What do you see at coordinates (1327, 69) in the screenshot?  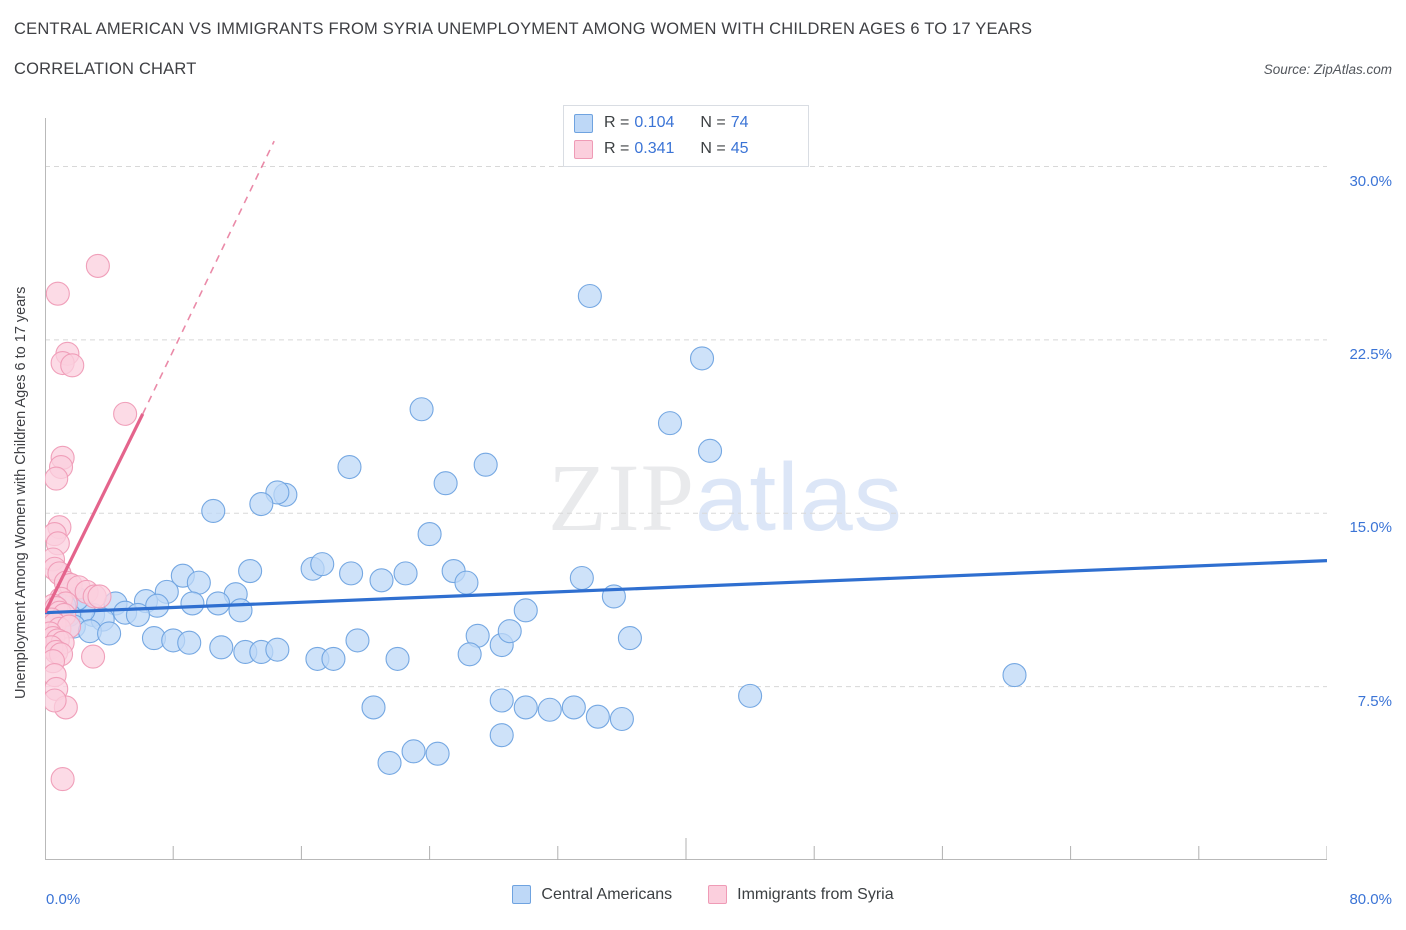 I see `source-attribution: Source: ZipAtlas.com` at bounding box center [1327, 69].